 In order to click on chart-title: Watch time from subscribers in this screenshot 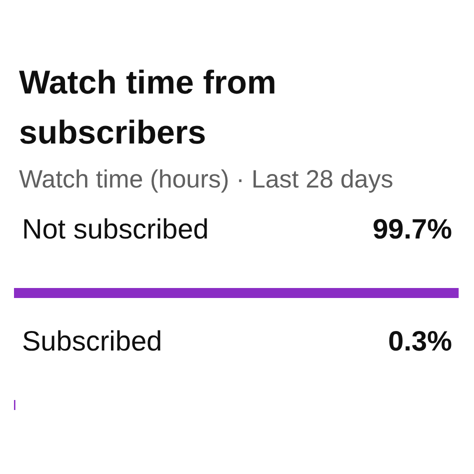, I will do `click(152, 107)`.